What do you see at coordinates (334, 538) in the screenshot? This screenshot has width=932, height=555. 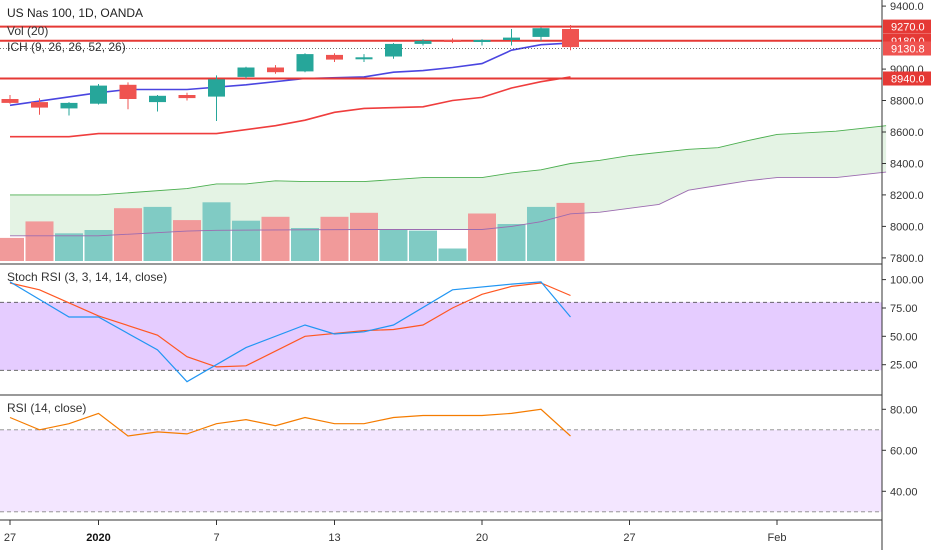 I see `time-tick-label: 13` at bounding box center [334, 538].